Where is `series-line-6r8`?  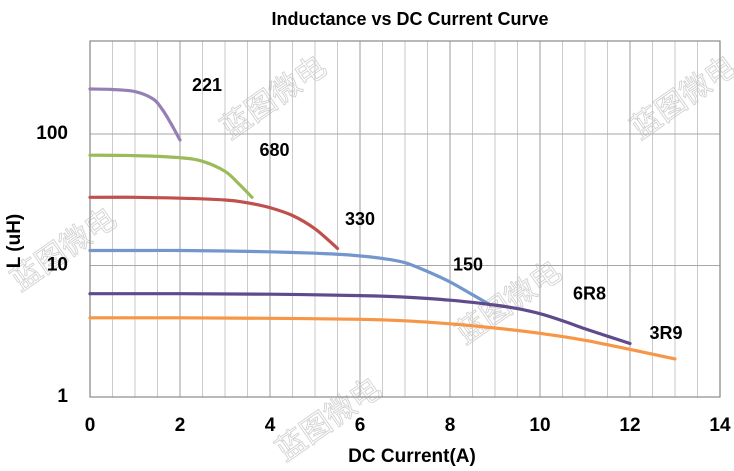
series-line-6r8 is located at coordinates (360, 319).